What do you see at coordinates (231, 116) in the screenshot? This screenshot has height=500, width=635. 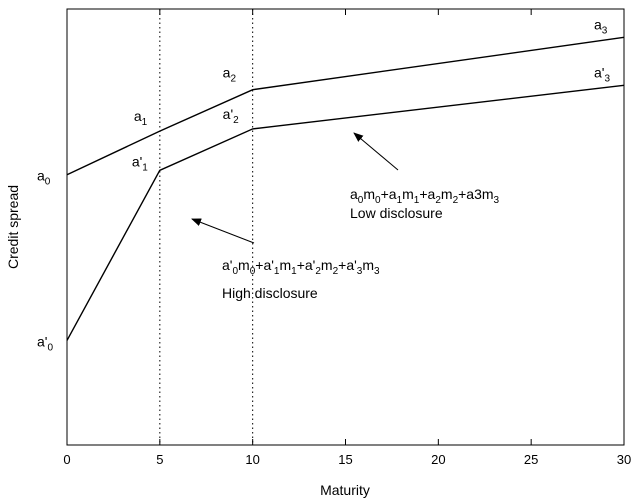 I see `point-label: a'2` at bounding box center [231, 116].